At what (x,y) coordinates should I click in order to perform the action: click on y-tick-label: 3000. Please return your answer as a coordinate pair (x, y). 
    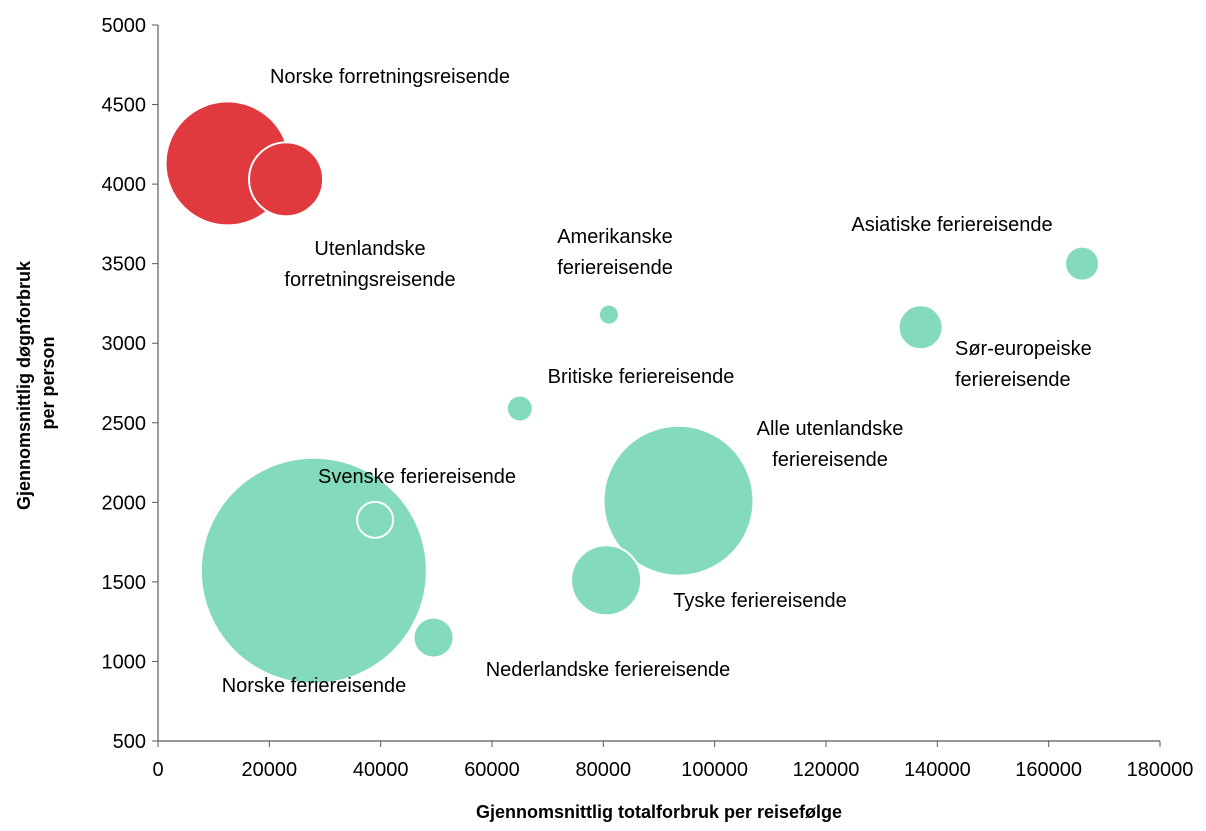
    Looking at the image, I should click on (124, 344).